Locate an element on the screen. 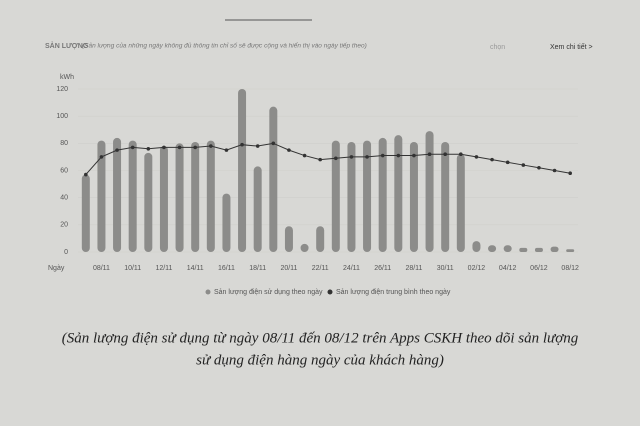 The image size is (640, 426). y-tick-label: 0 is located at coordinates (66, 252).